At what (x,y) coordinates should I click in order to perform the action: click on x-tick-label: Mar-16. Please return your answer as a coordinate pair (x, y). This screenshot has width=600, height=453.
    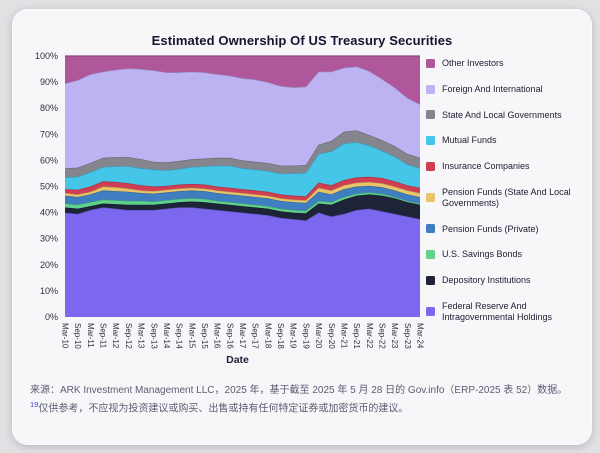
    Looking at the image, I should click on (217, 336).